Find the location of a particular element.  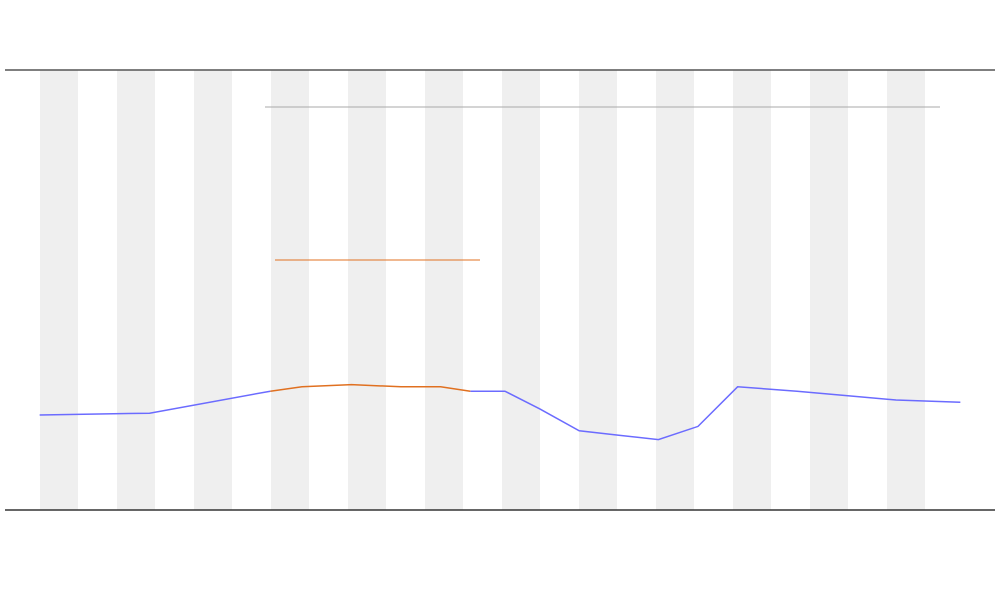

plot-area is located at coordinates (500, 412).